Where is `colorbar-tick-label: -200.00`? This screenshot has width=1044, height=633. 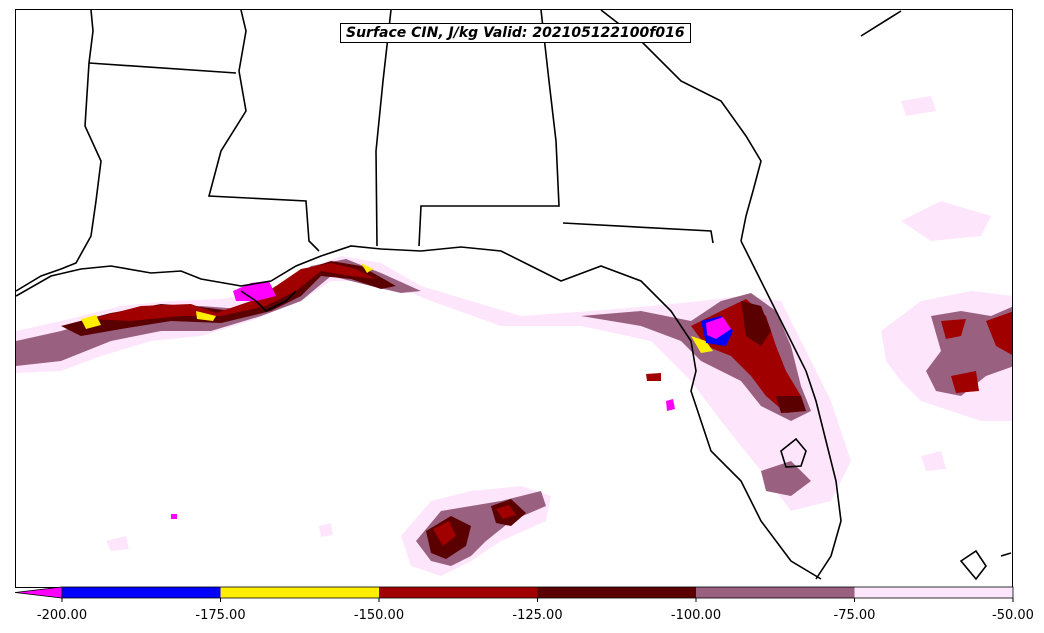 colorbar-tick-label: -200.00 is located at coordinates (62, 615).